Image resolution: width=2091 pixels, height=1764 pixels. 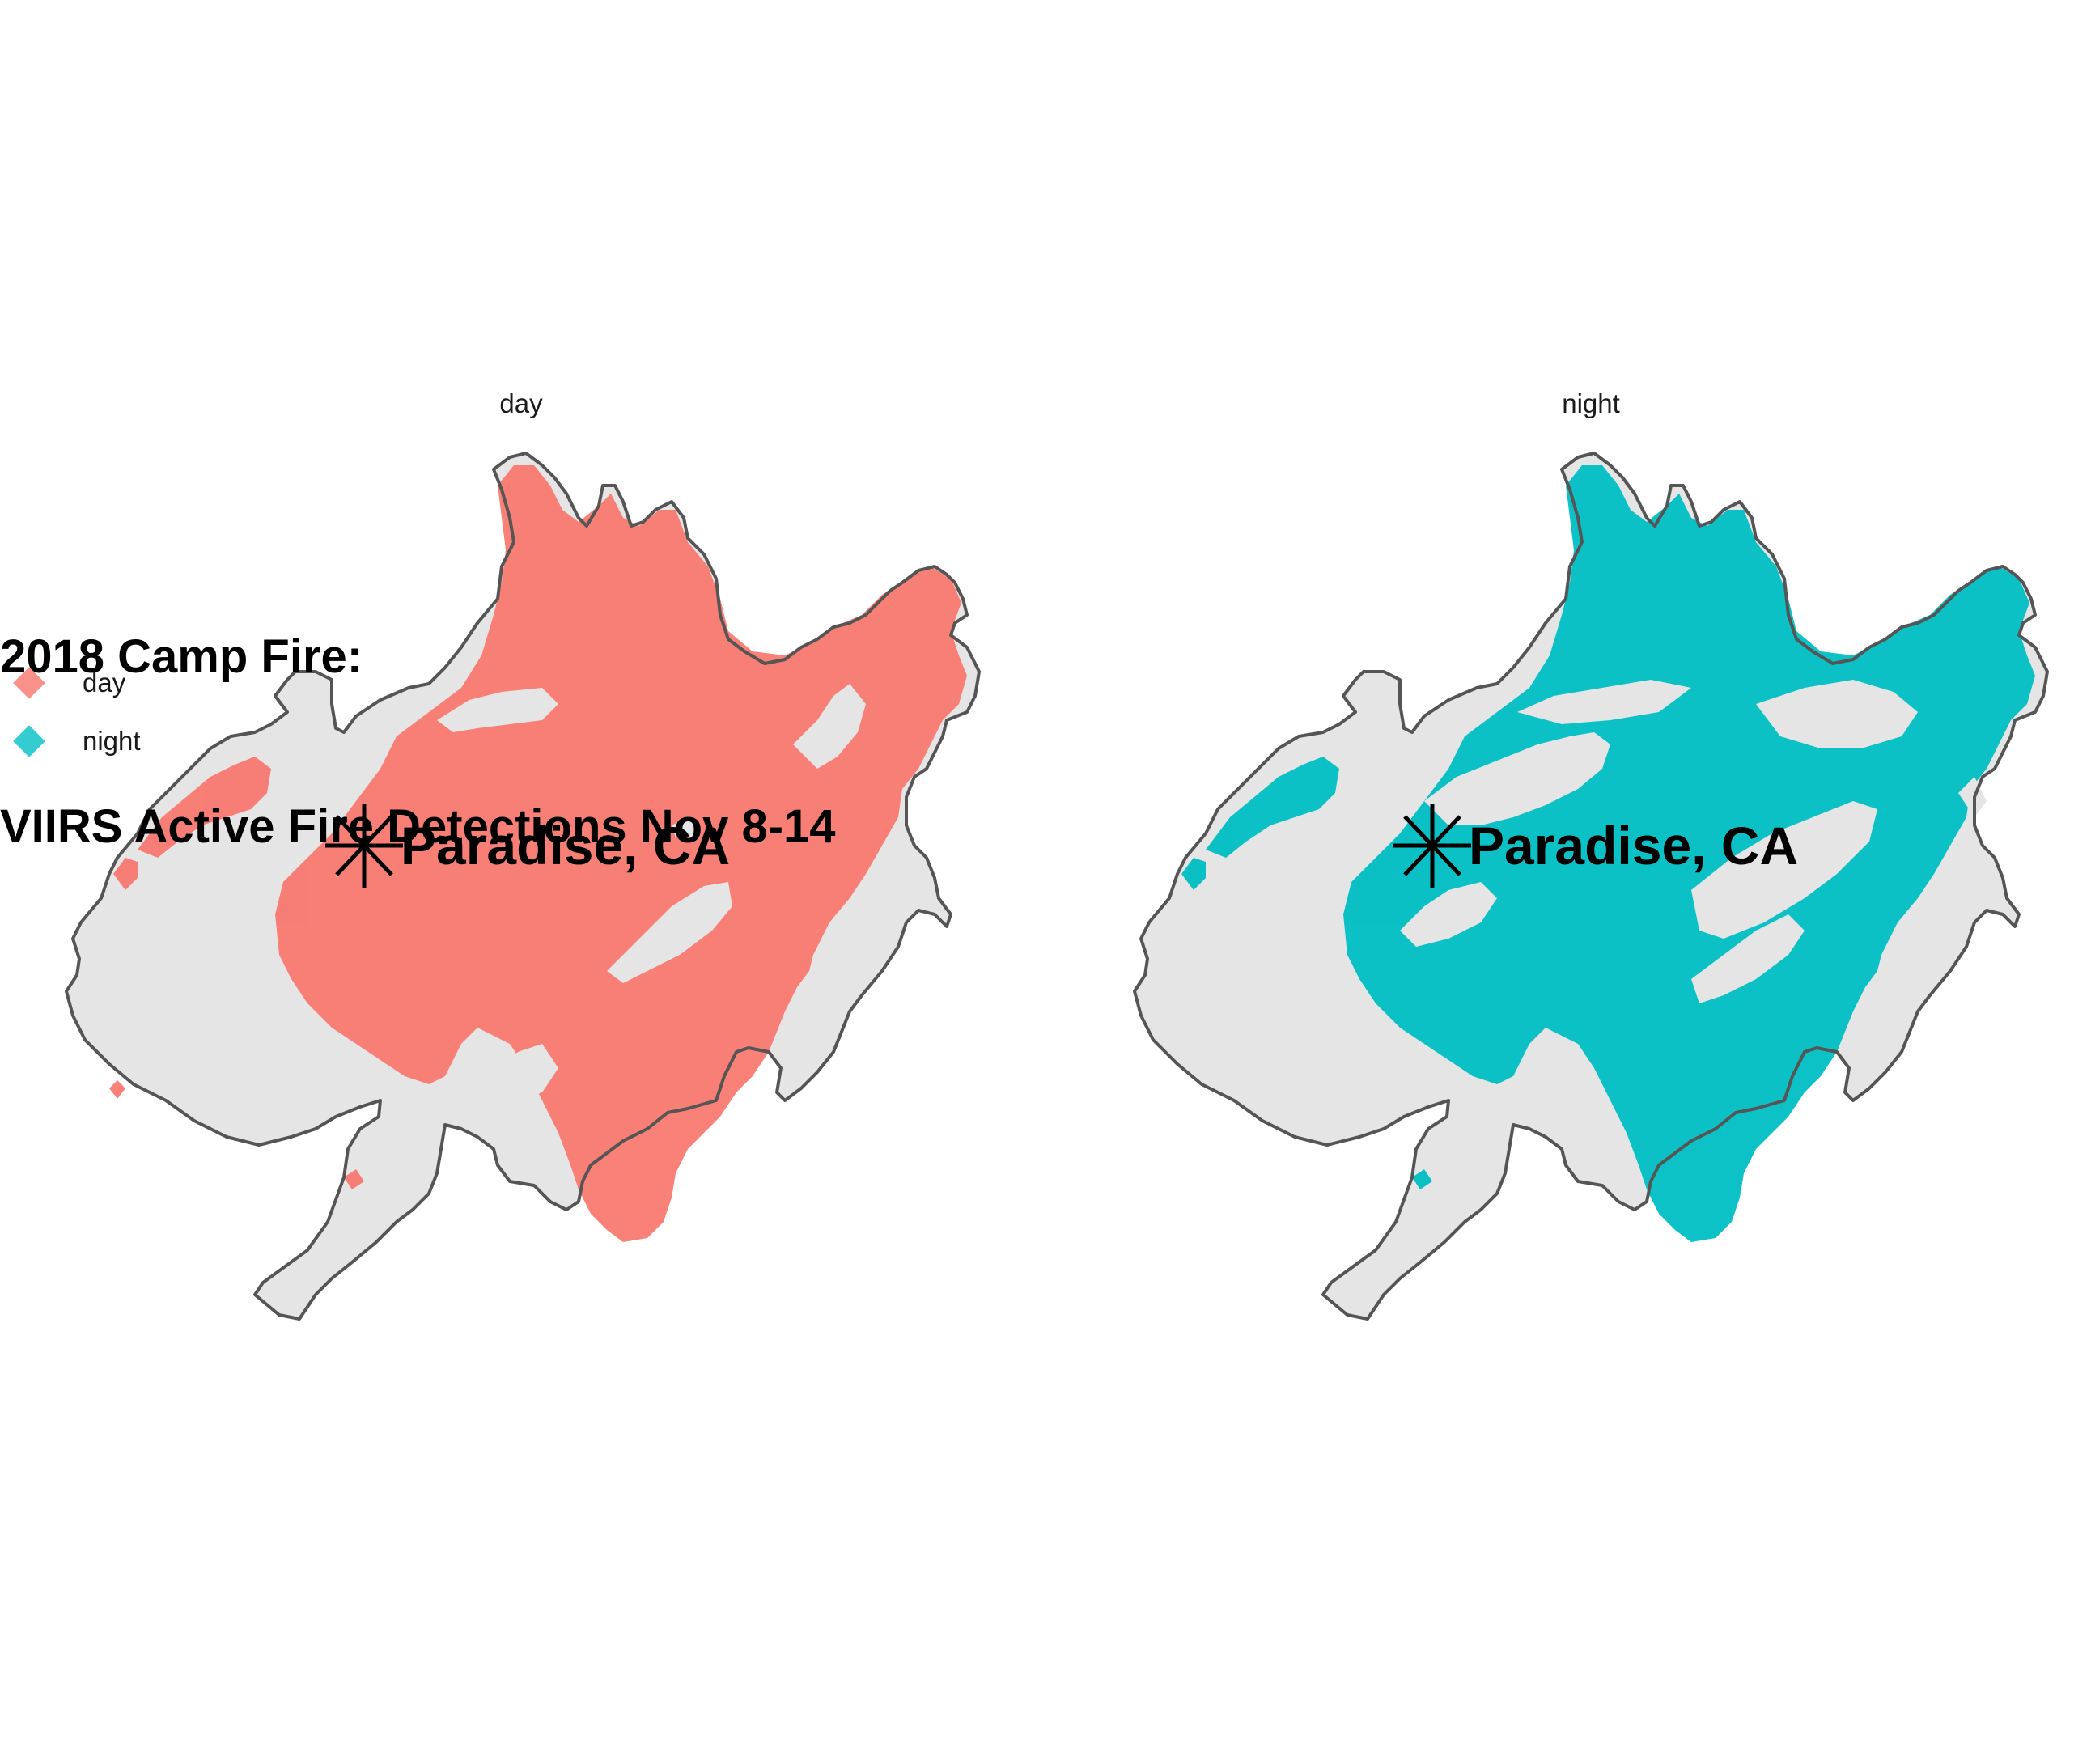 I want to click on legend-item-day: day, so click(x=74, y=683).